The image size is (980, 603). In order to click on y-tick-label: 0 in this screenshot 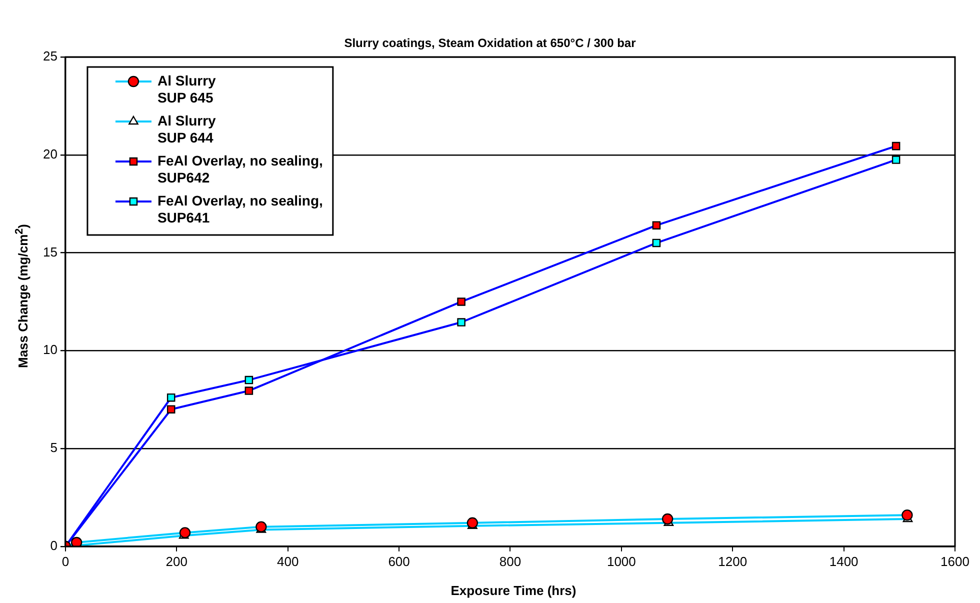, I will do `click(54, 545)`.